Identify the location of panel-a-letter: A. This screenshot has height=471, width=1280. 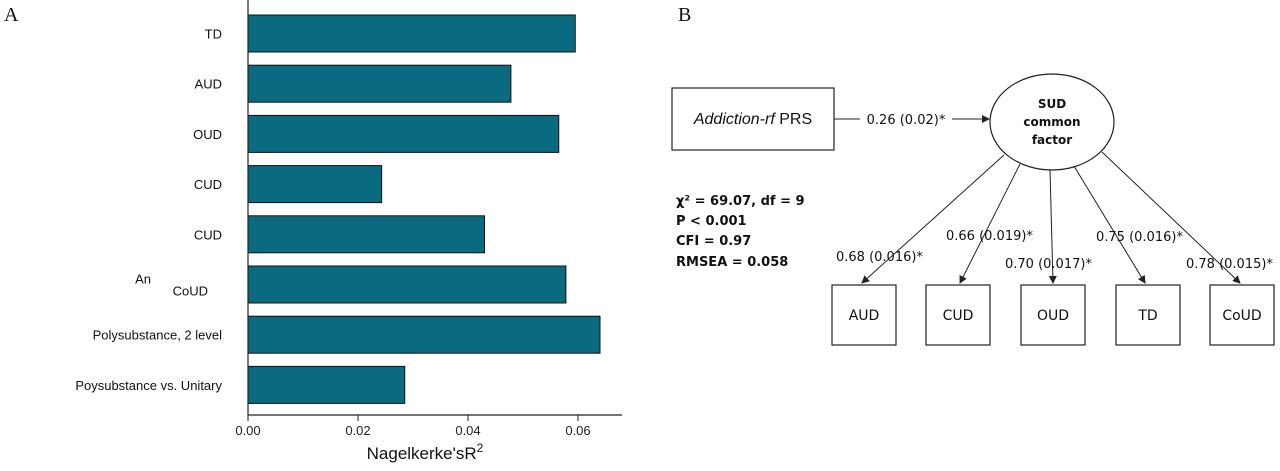
(11, 15).